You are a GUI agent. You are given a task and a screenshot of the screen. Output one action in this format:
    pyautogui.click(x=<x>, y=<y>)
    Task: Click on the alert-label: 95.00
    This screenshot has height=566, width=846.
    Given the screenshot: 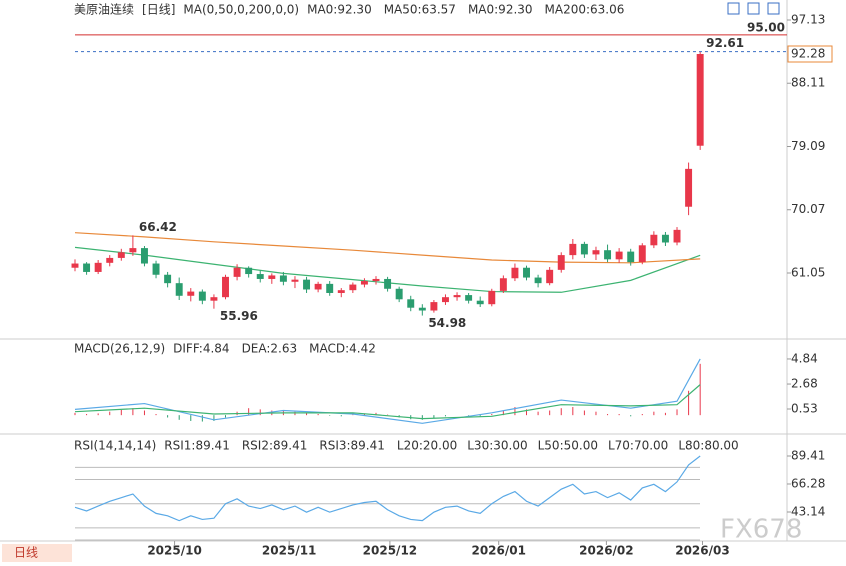 What is the action you would take?
    pyautogui.click(x=766, y=27)
    